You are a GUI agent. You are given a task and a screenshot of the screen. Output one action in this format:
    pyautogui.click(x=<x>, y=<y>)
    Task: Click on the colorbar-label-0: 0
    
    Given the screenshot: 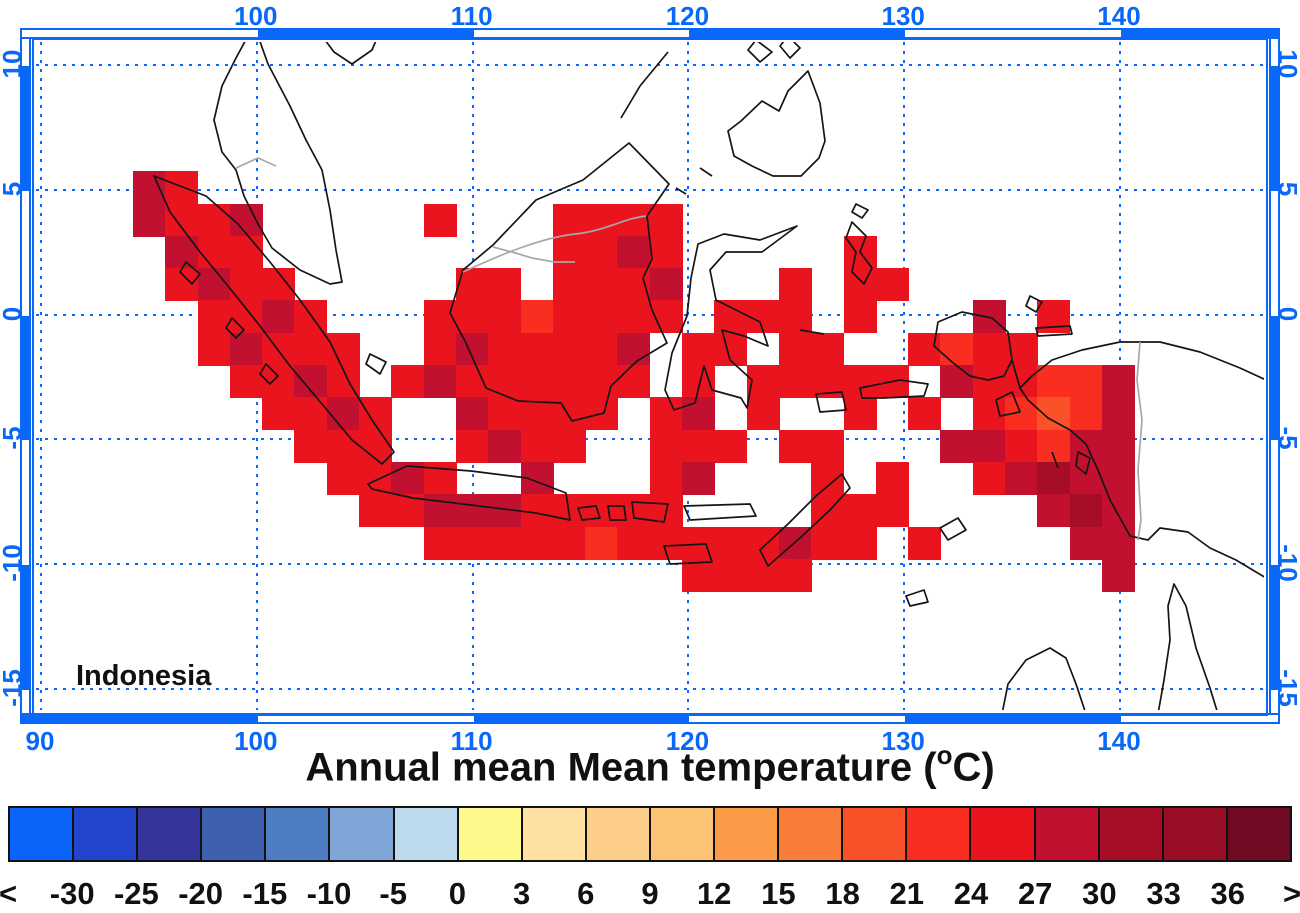 What is the action you would take?
    pyautogui.click(x=457, y=893)
    